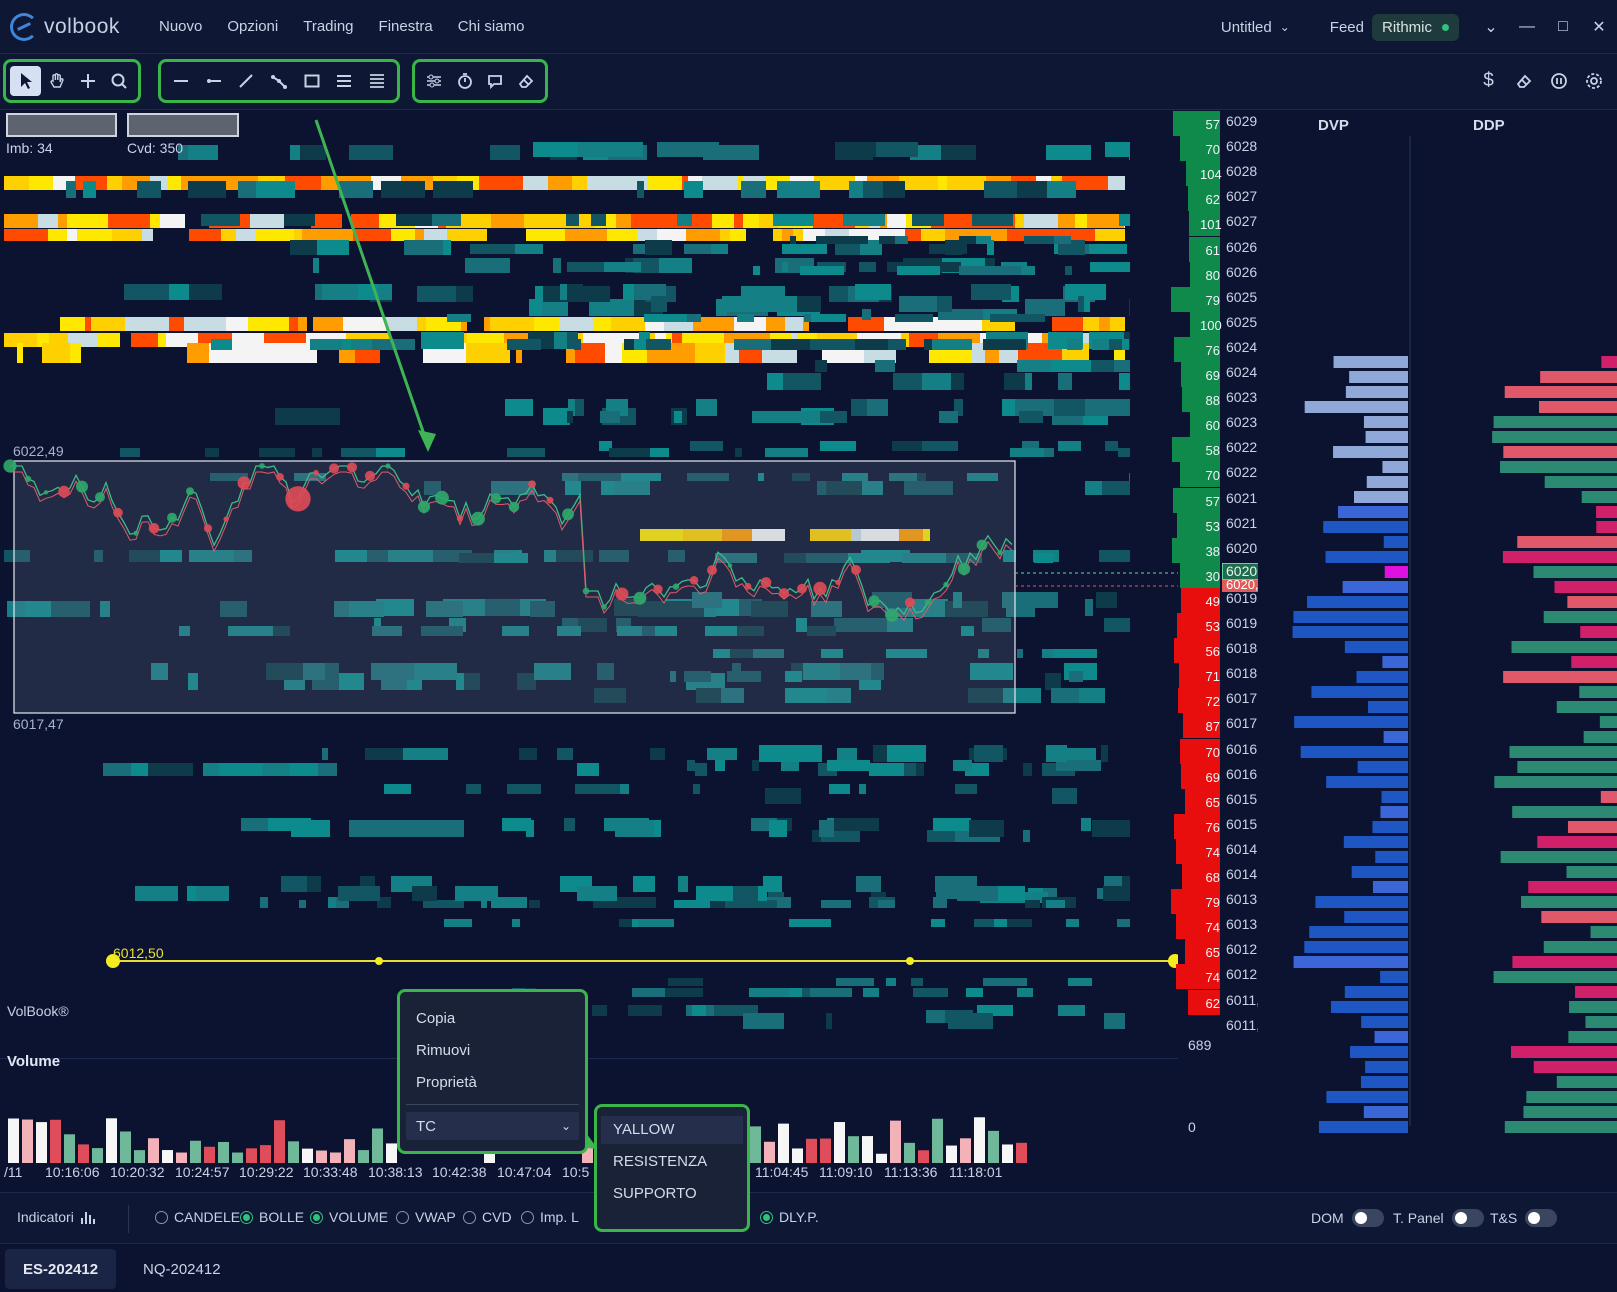  I want to click on submenu-item-yallow: YALLOW, so click(644, 1129).